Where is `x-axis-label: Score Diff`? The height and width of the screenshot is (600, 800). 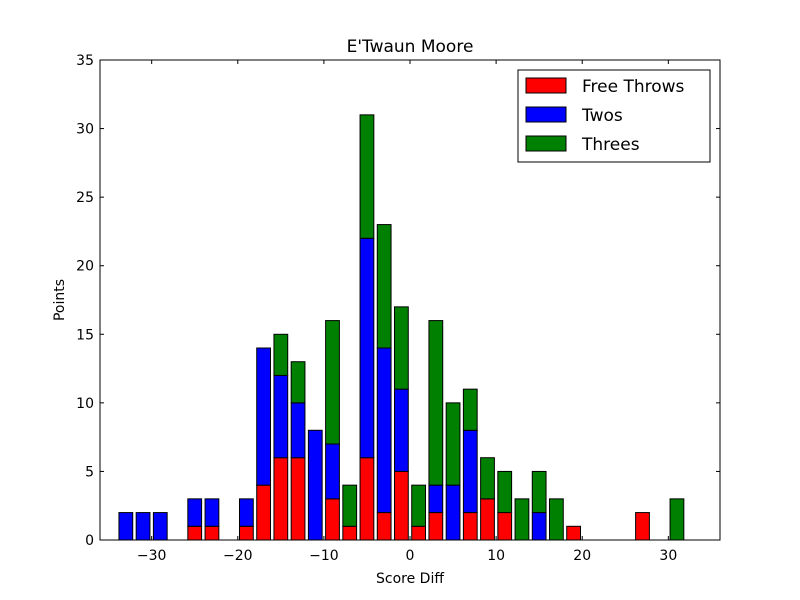
x-axis-label: Score Diff is located at coordinates (410, 579).